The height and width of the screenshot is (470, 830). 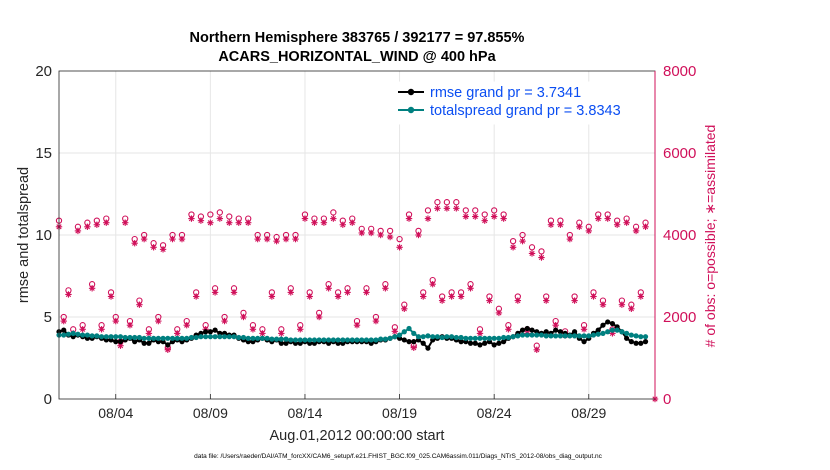 What do you see at coordinates (43, 235) in the screenshot?
I see `left-axis: 0 5 10 15 20` at bounding box center [43, 235].